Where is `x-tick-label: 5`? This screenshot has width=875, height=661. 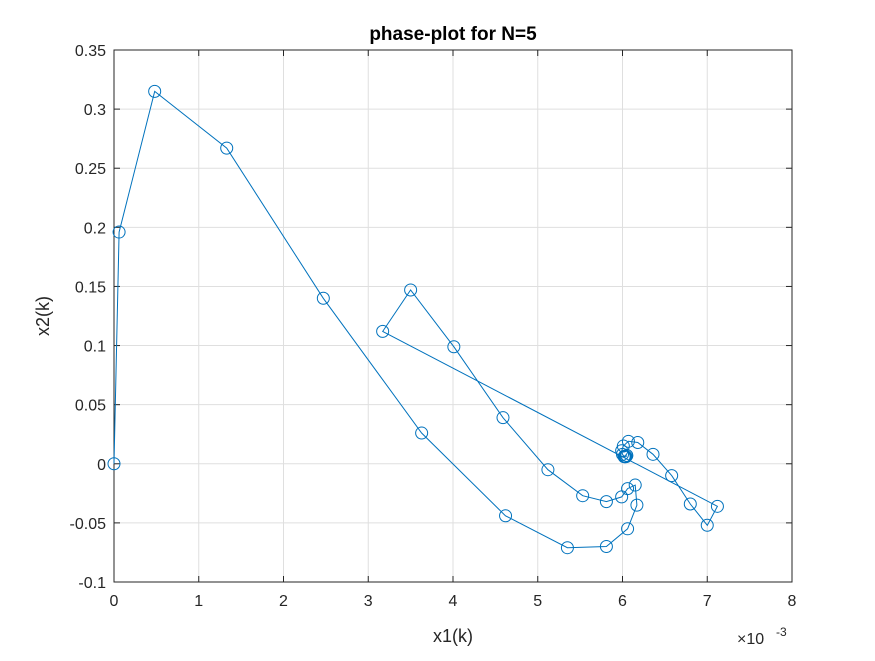
x-tick-label: 5 is located at coordinates (537, 601).